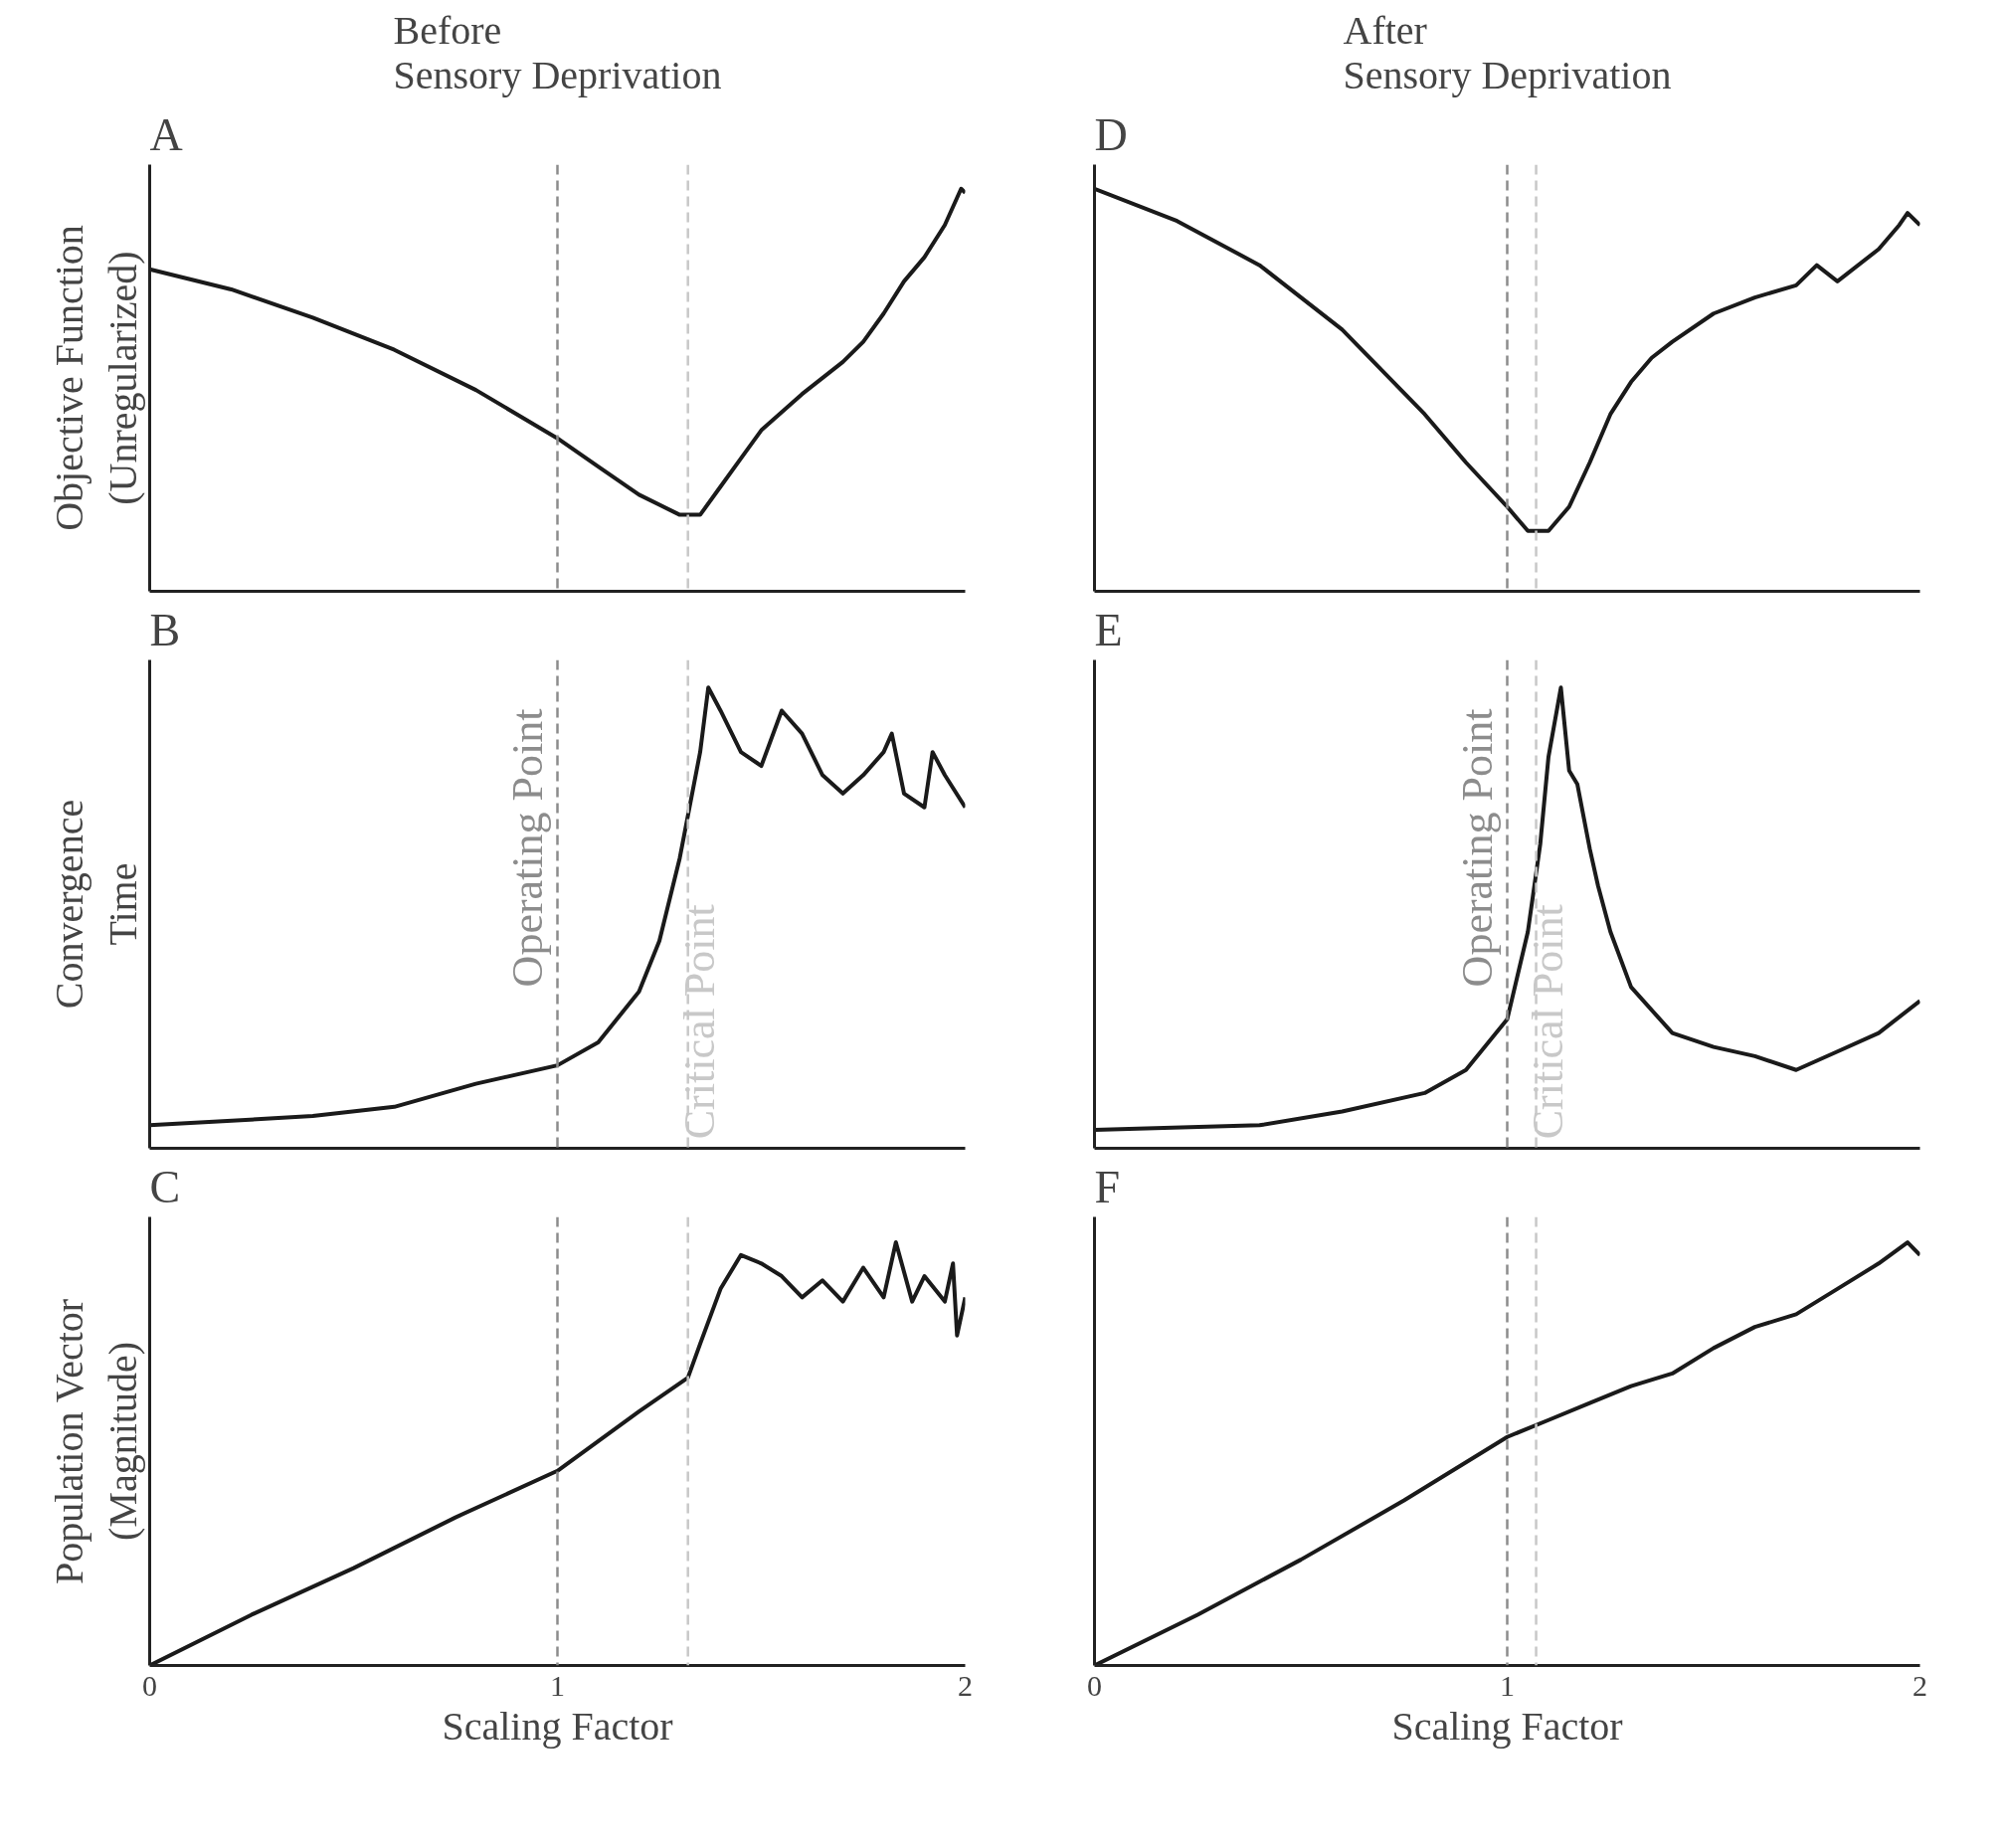  What do you see at coordinates (1109, 629) in the screenshot?
I see `text: E` at bounding box center [1109, 629].